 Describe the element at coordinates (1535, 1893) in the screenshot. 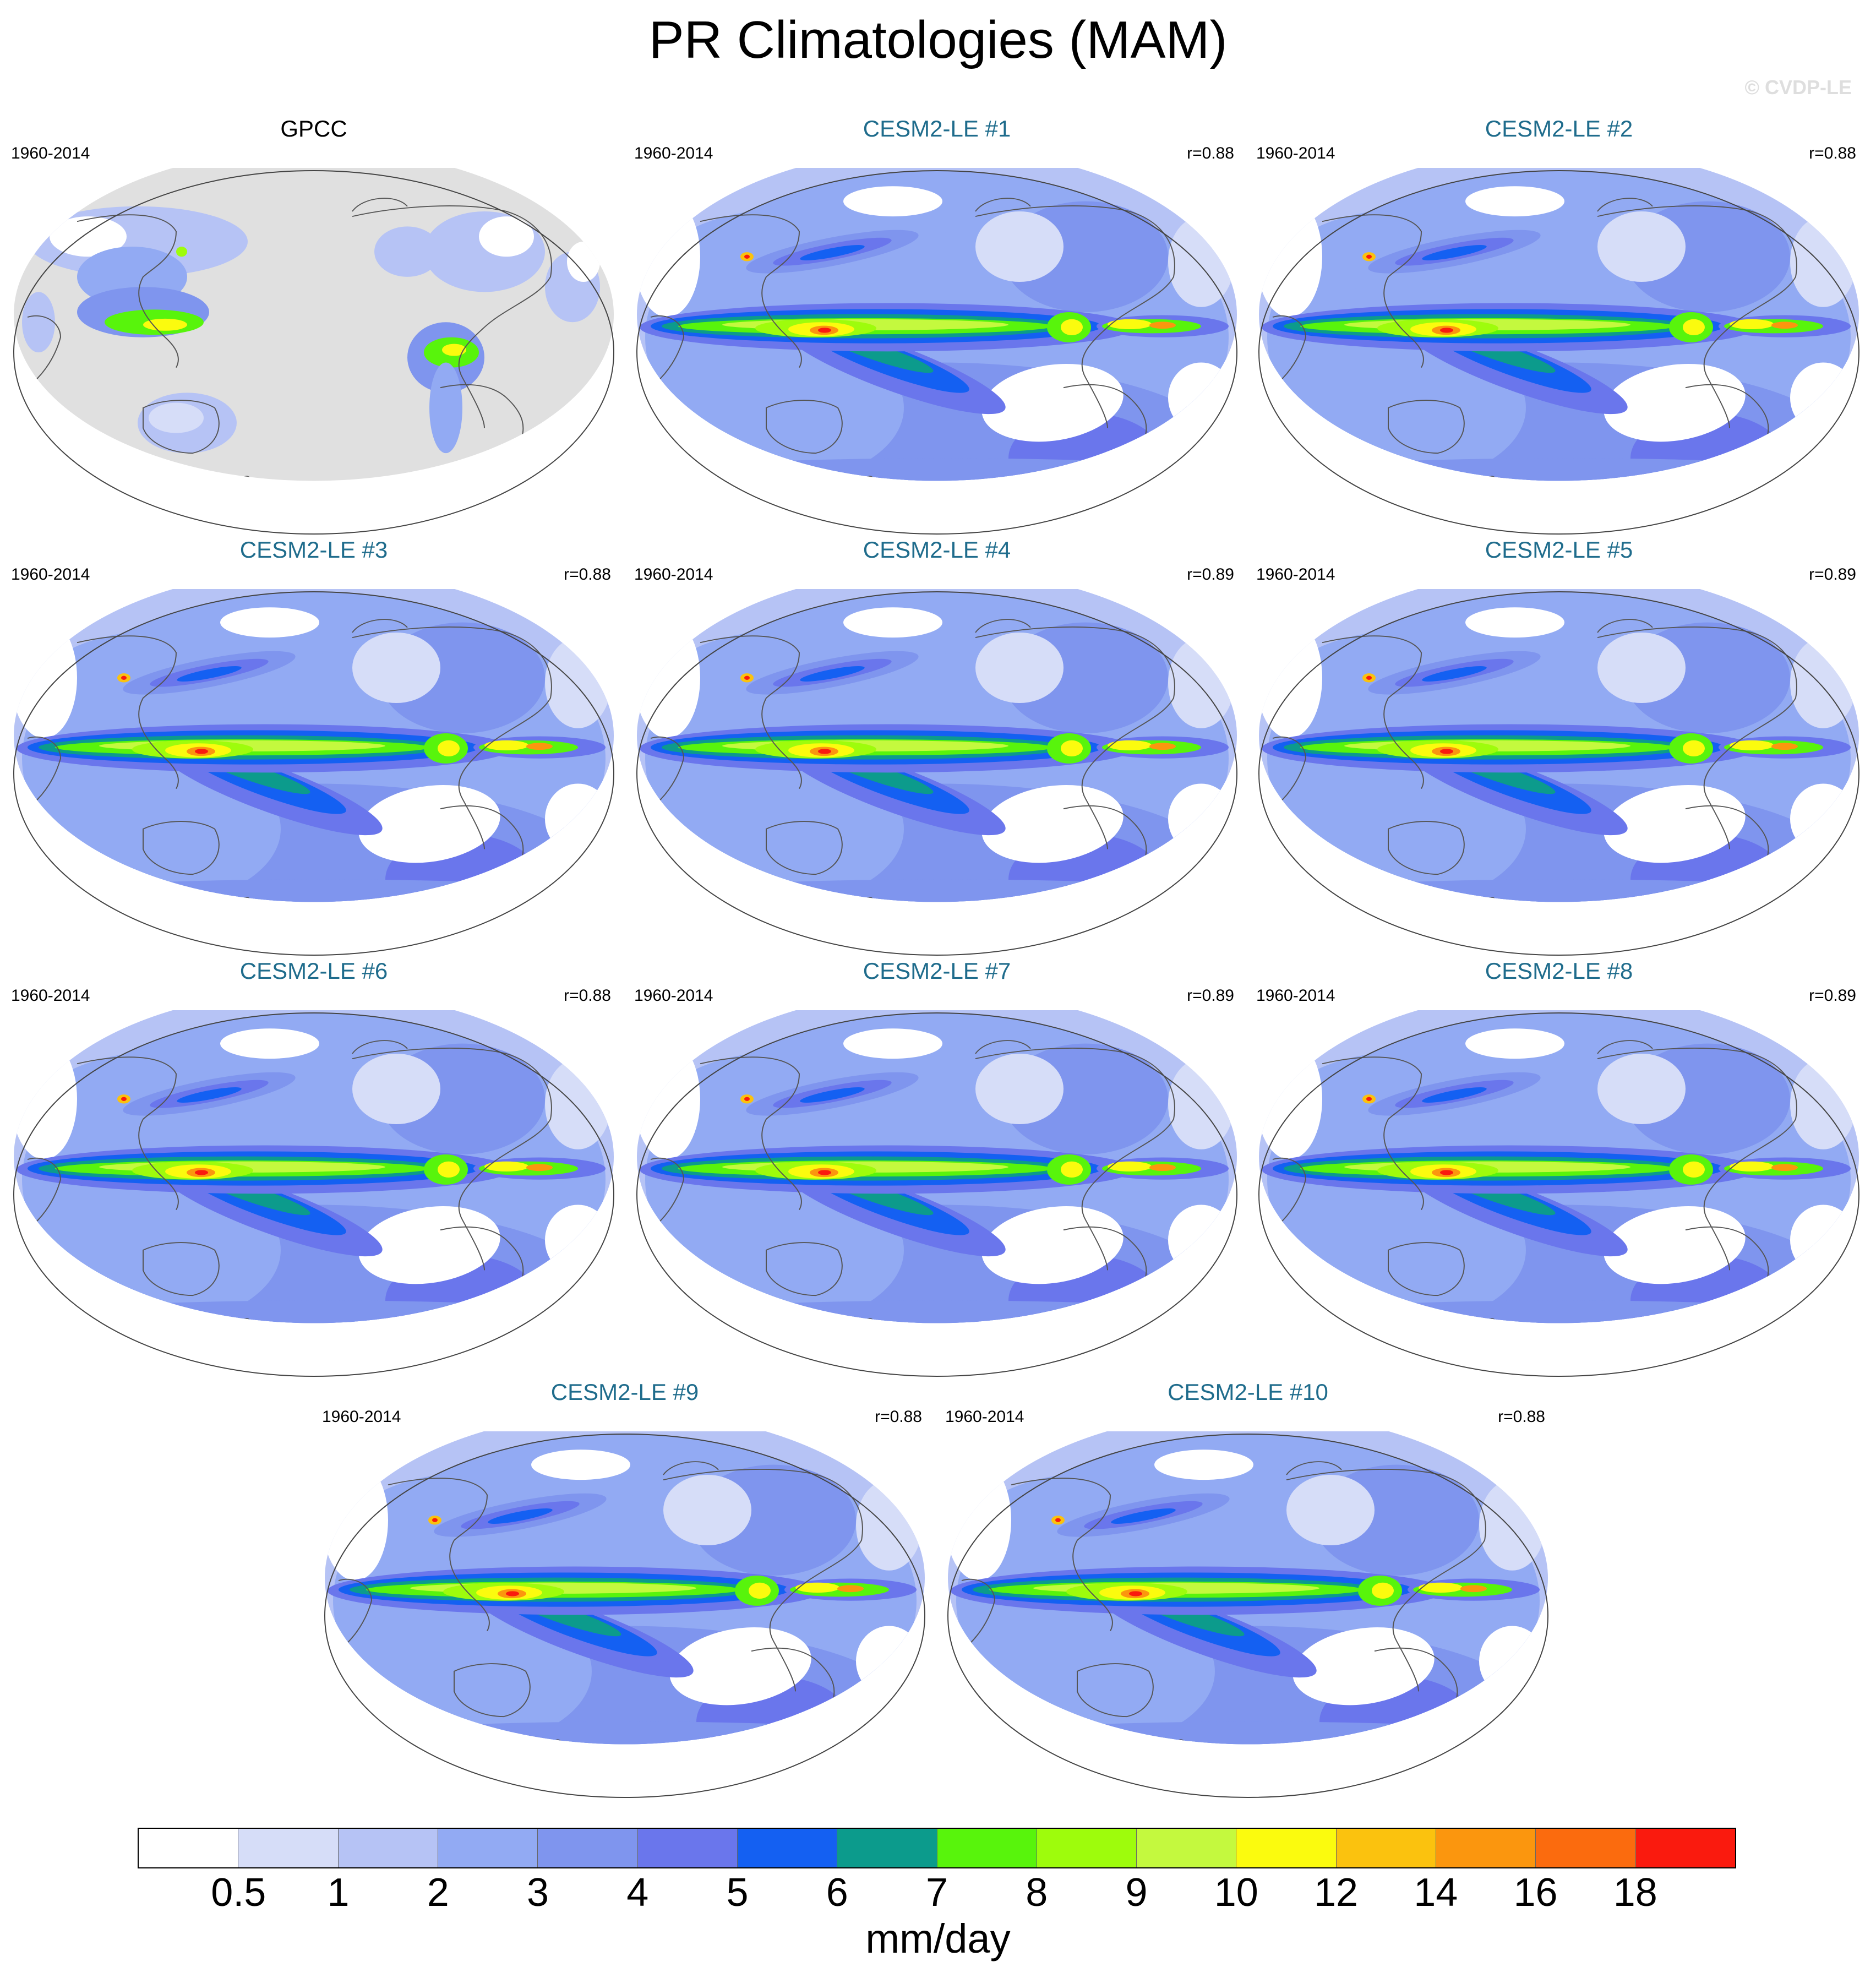

I see `colorbar-tick-label: 16` at that location.